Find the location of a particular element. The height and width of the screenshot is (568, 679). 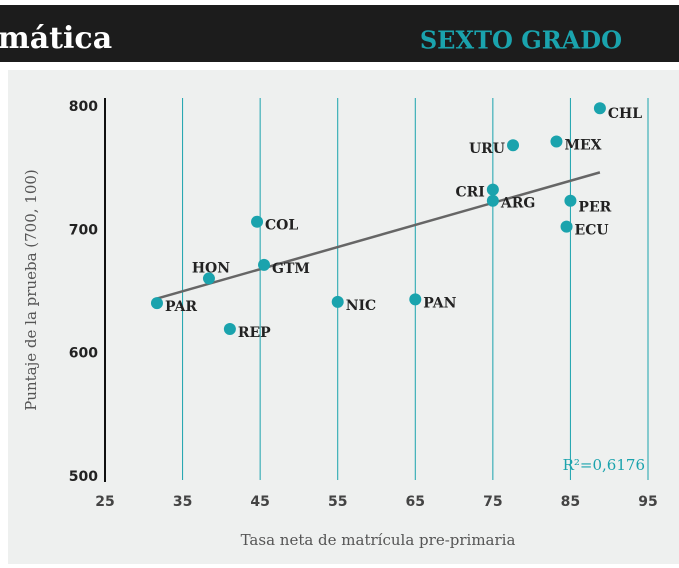

x-tick-label: 35 is located at coordinates (182, 502).